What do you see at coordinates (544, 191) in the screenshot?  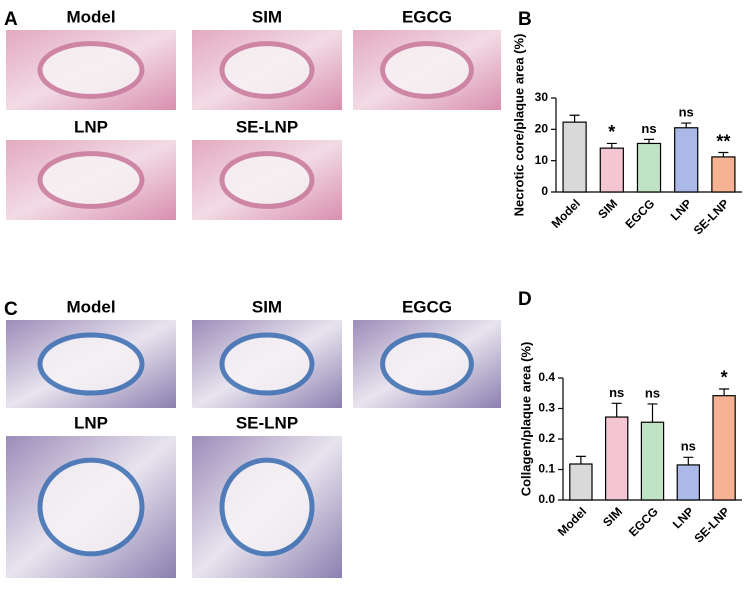 I see `y-tick-label: 0` at bounding box center [544, 191].